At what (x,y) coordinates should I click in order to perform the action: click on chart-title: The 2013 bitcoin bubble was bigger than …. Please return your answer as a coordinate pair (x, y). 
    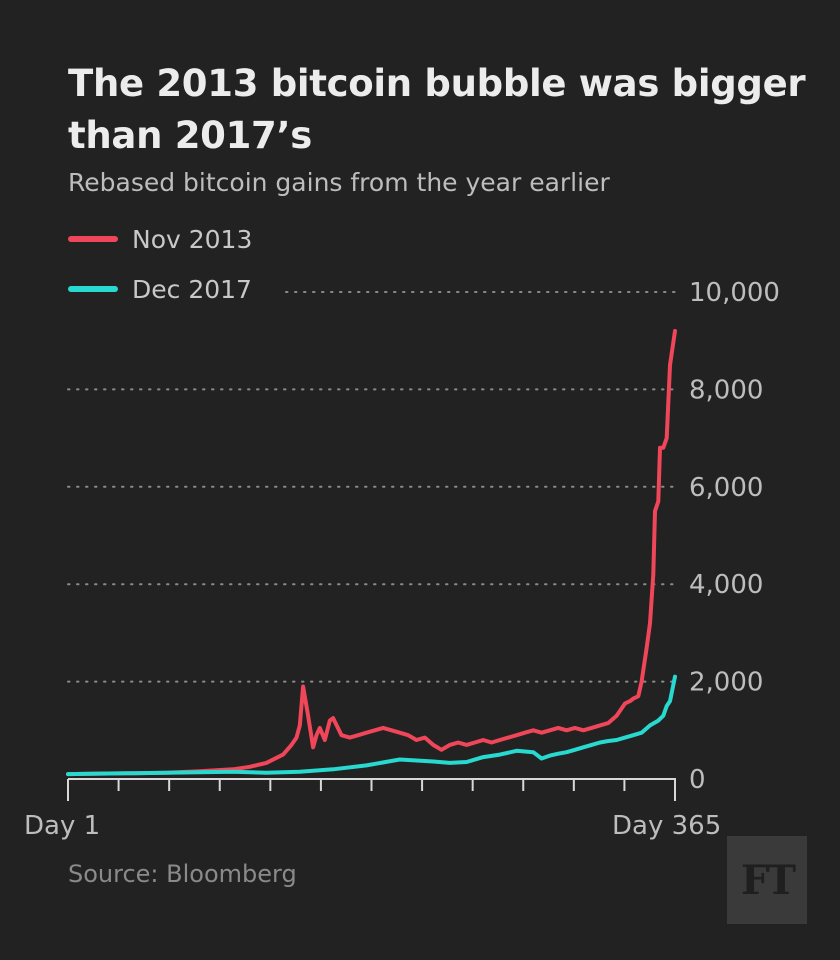
    Looking at the image, I should click on (437, 109).